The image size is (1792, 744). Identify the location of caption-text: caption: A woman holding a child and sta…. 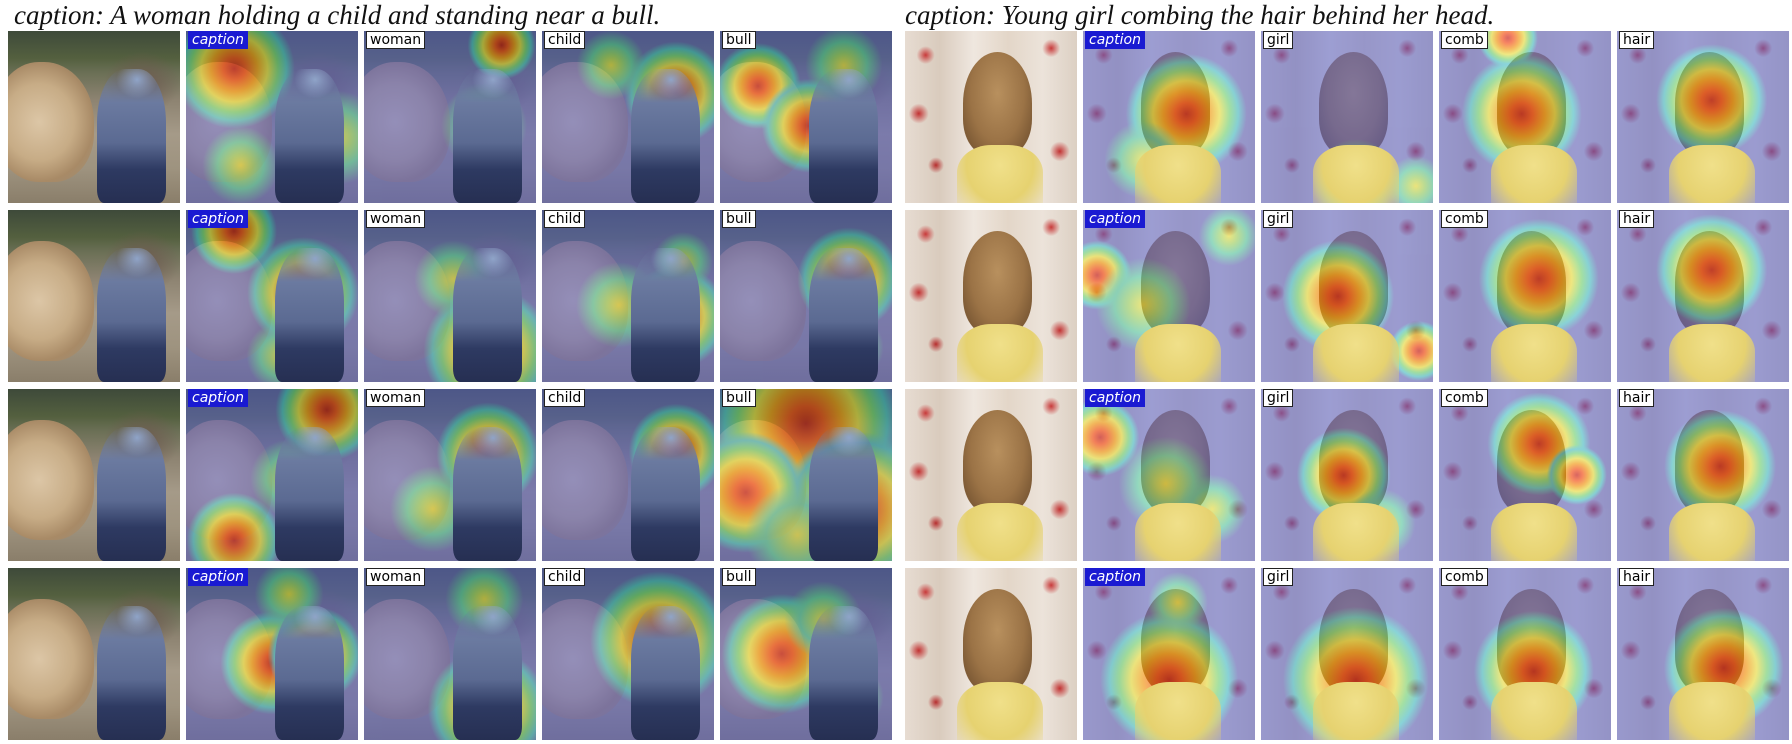
(337, 15).